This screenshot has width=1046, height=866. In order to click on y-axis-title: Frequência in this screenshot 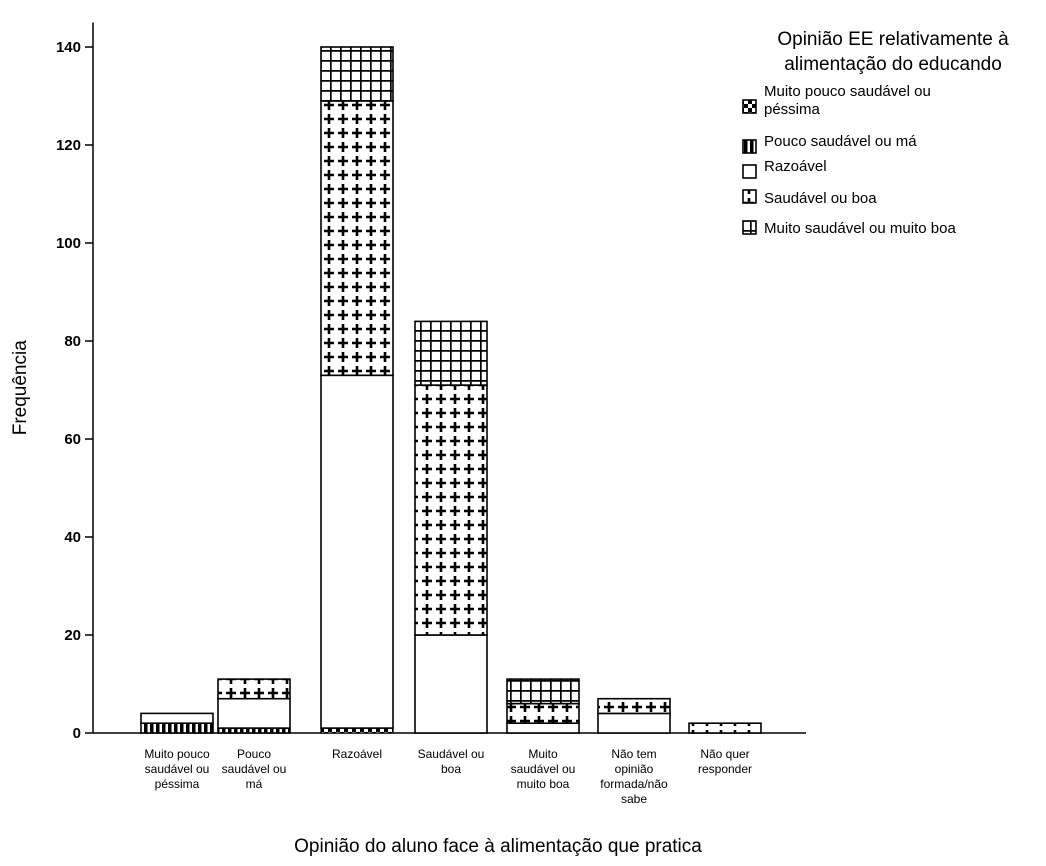, I will do `click(20, 387)`.